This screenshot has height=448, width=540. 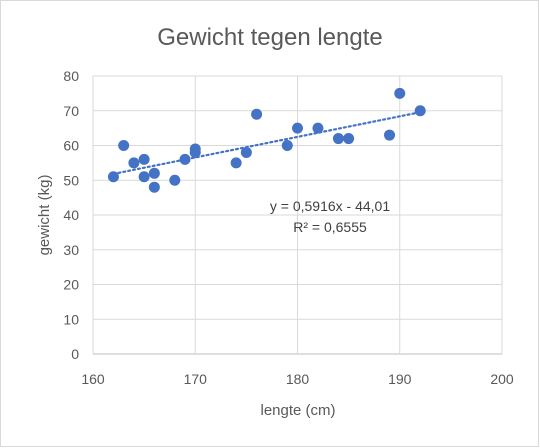 What do you see at coordinates (75, 354) in the screenshot?
I see `y-tick-label: 0` at bounding box center [75, 354].